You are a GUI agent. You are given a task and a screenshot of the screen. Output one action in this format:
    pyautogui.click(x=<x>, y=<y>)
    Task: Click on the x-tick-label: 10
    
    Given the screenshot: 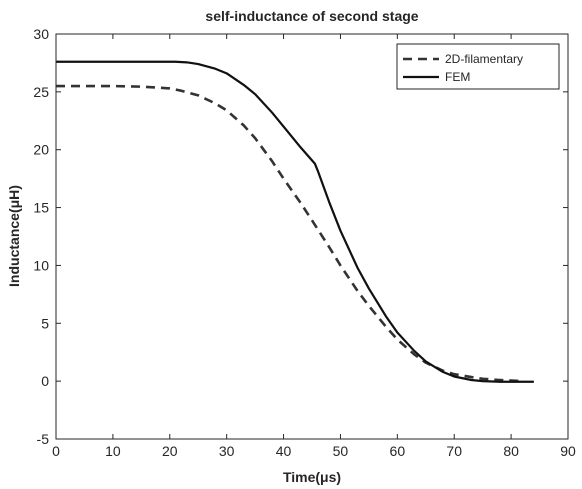 What is the action you would take?
    pyautogui.click(x=113, y=451)
    